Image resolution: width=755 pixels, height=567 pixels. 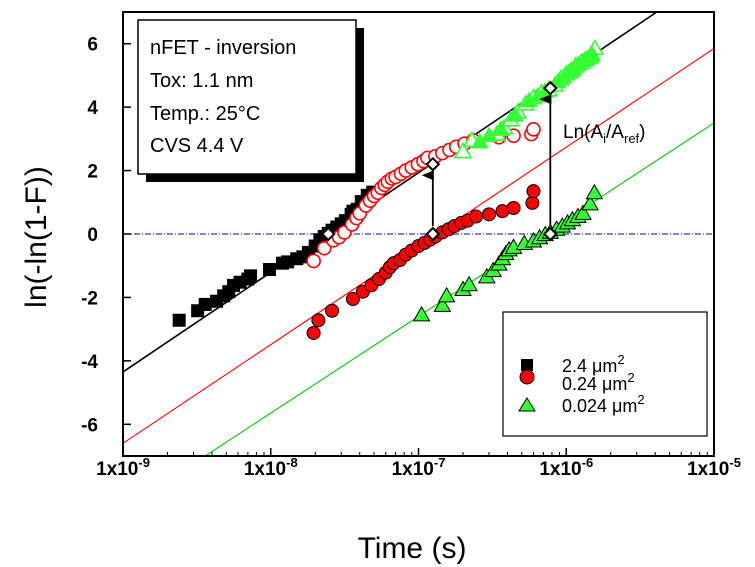 I want to click on y-axis-title: ln(-ln(1-F)), so click(x=36, y=237).